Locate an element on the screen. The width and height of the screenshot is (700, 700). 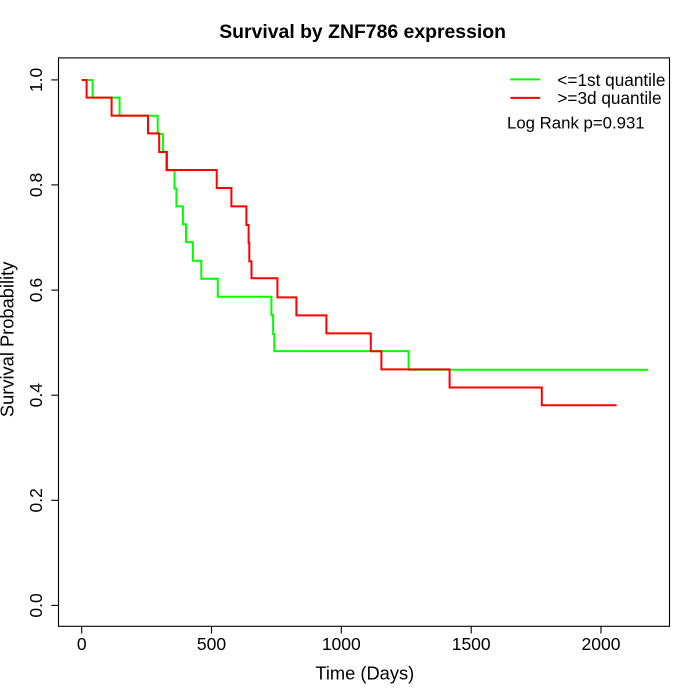
svg-text: 0.4 is located at coordinates (36, 395).